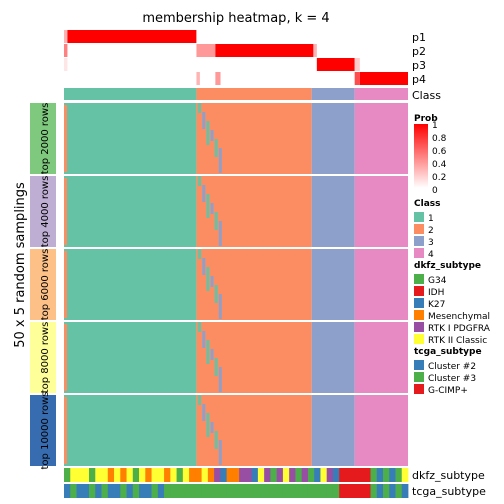 This screenshot has width=504, height=504. I want to click on annotation-row-label-tcga_subtype: tcga_subtype, so click(449, 491).